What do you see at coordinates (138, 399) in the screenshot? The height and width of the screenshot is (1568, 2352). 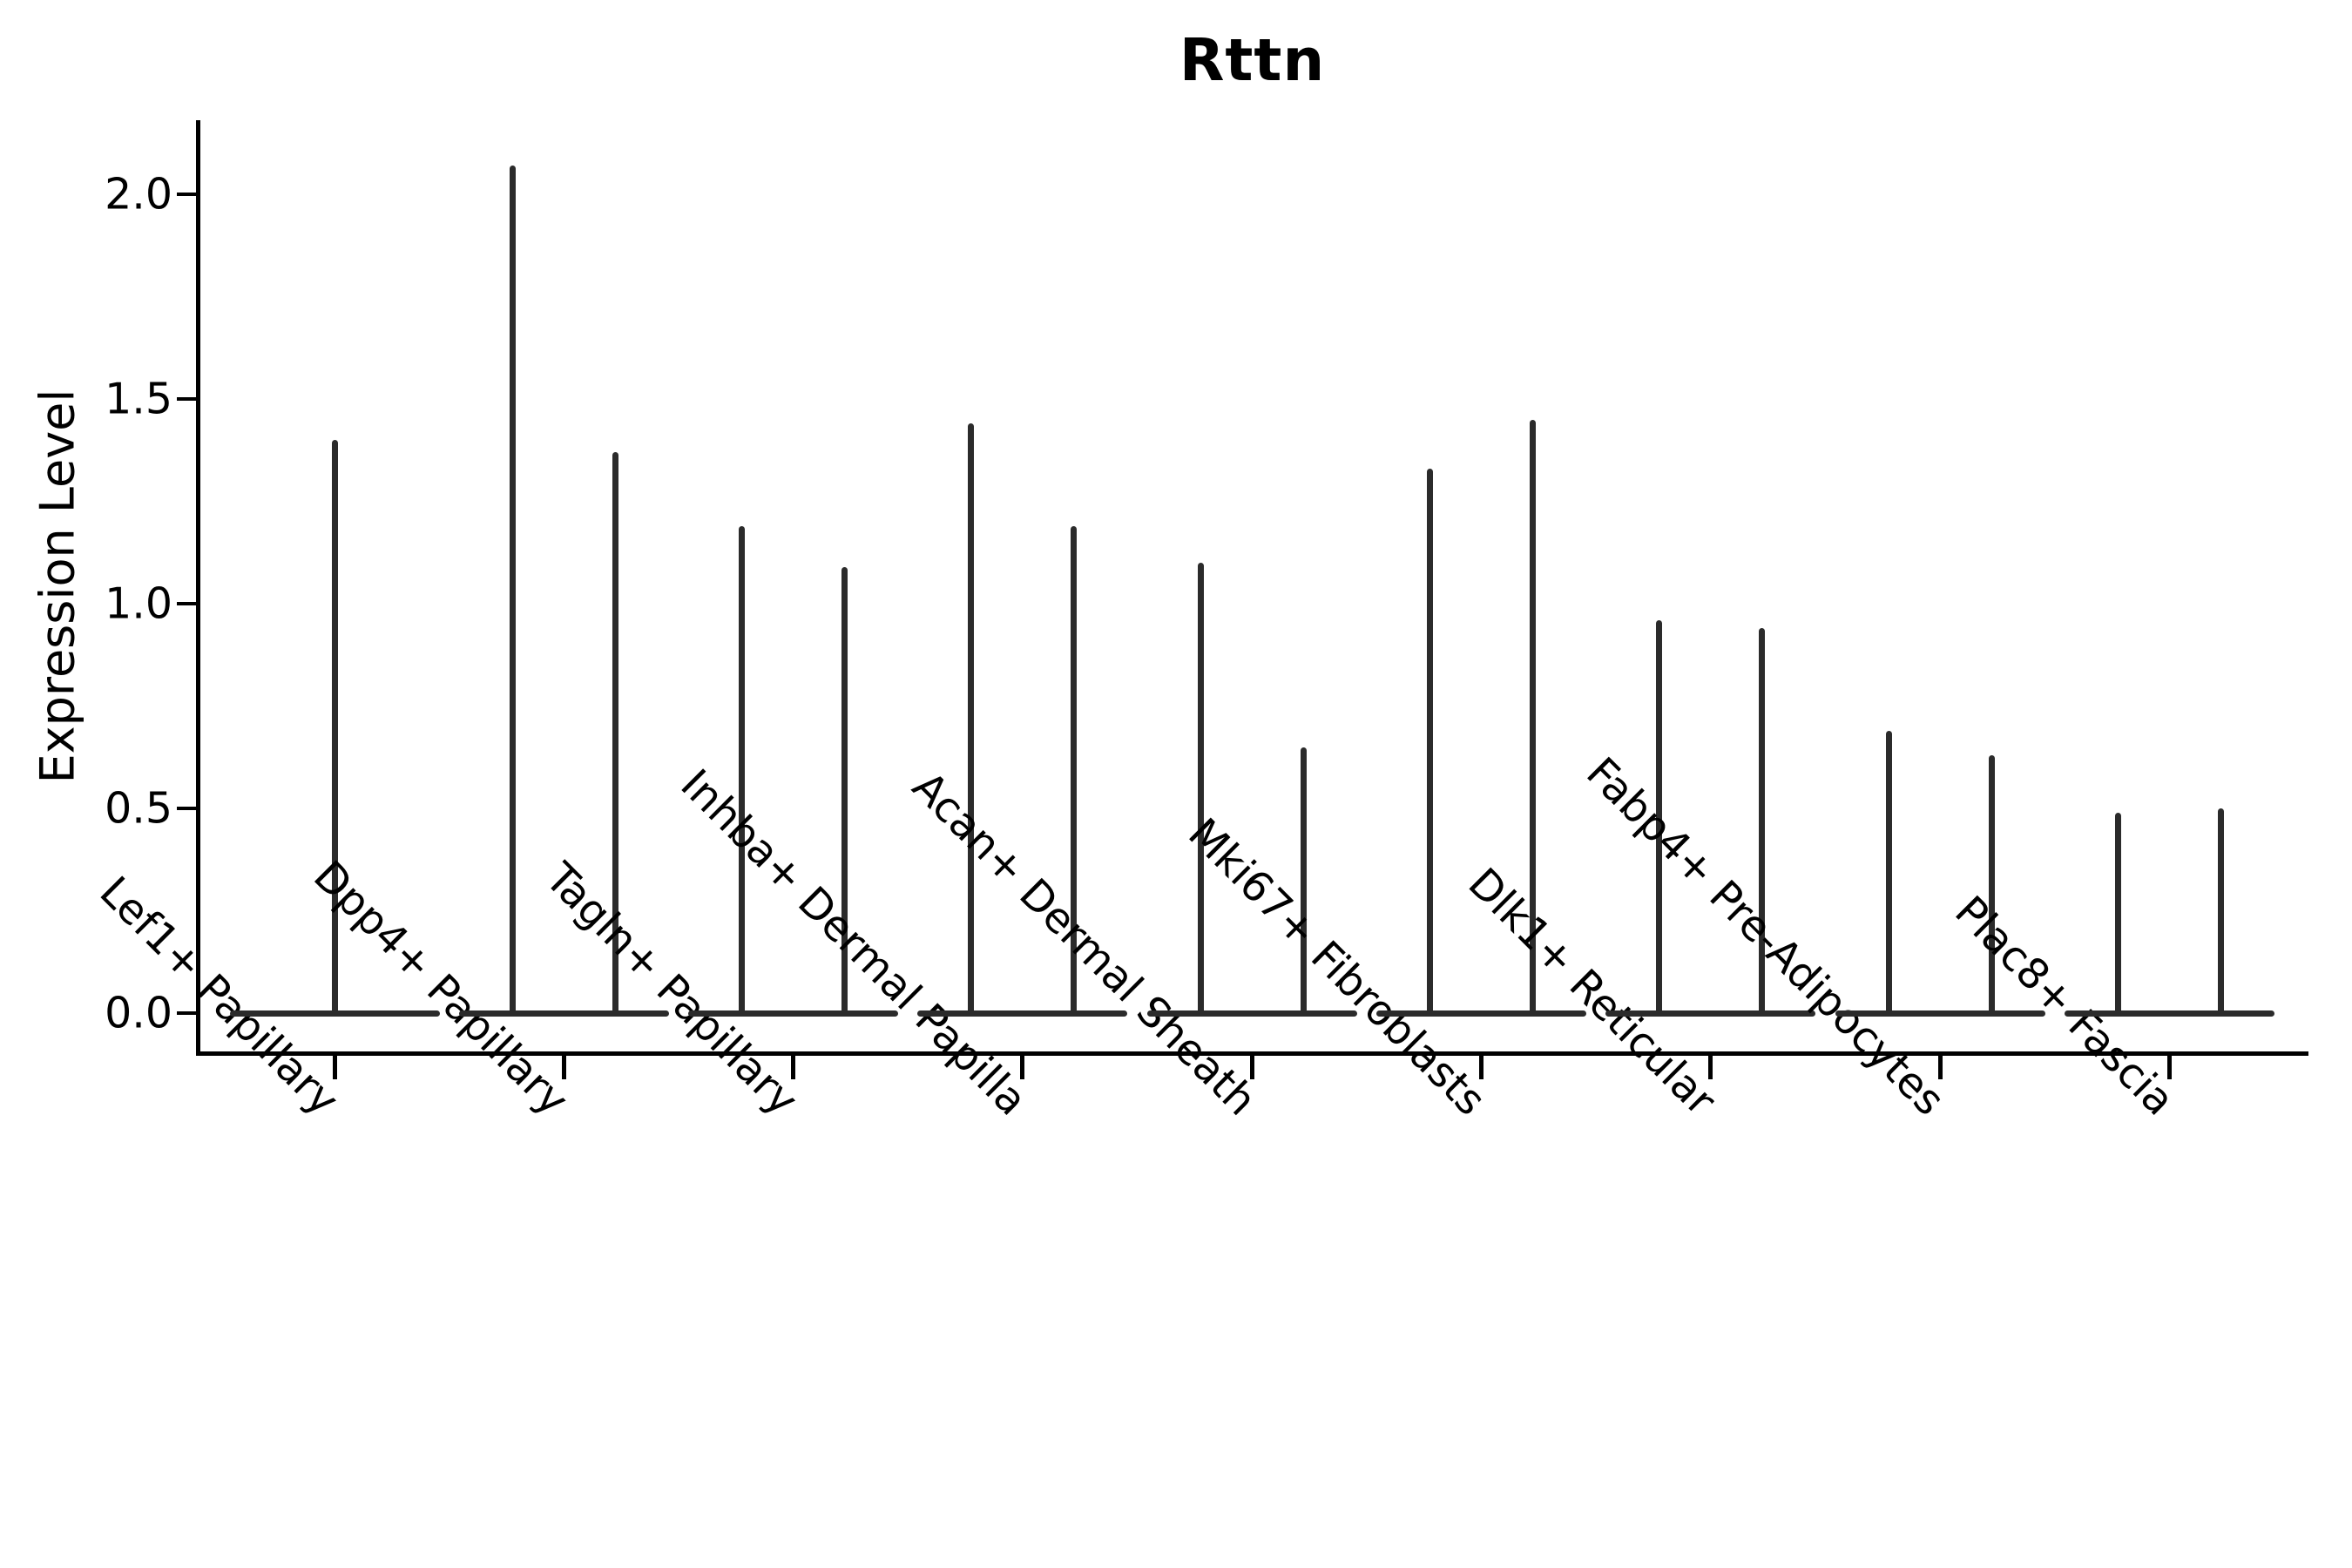 I see `y-tick-label: 1.5` at bounding box center [138, 399].